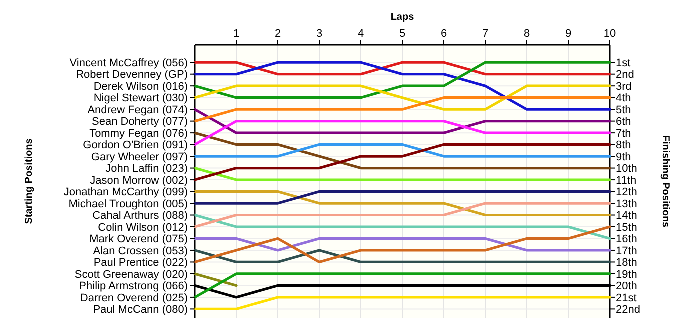 Image resolution: width=700 pixels, height=330 pixels. Describe the element at coordinates (568, 34) in the screenshot. I see `x-tick-label: 9` at that location.